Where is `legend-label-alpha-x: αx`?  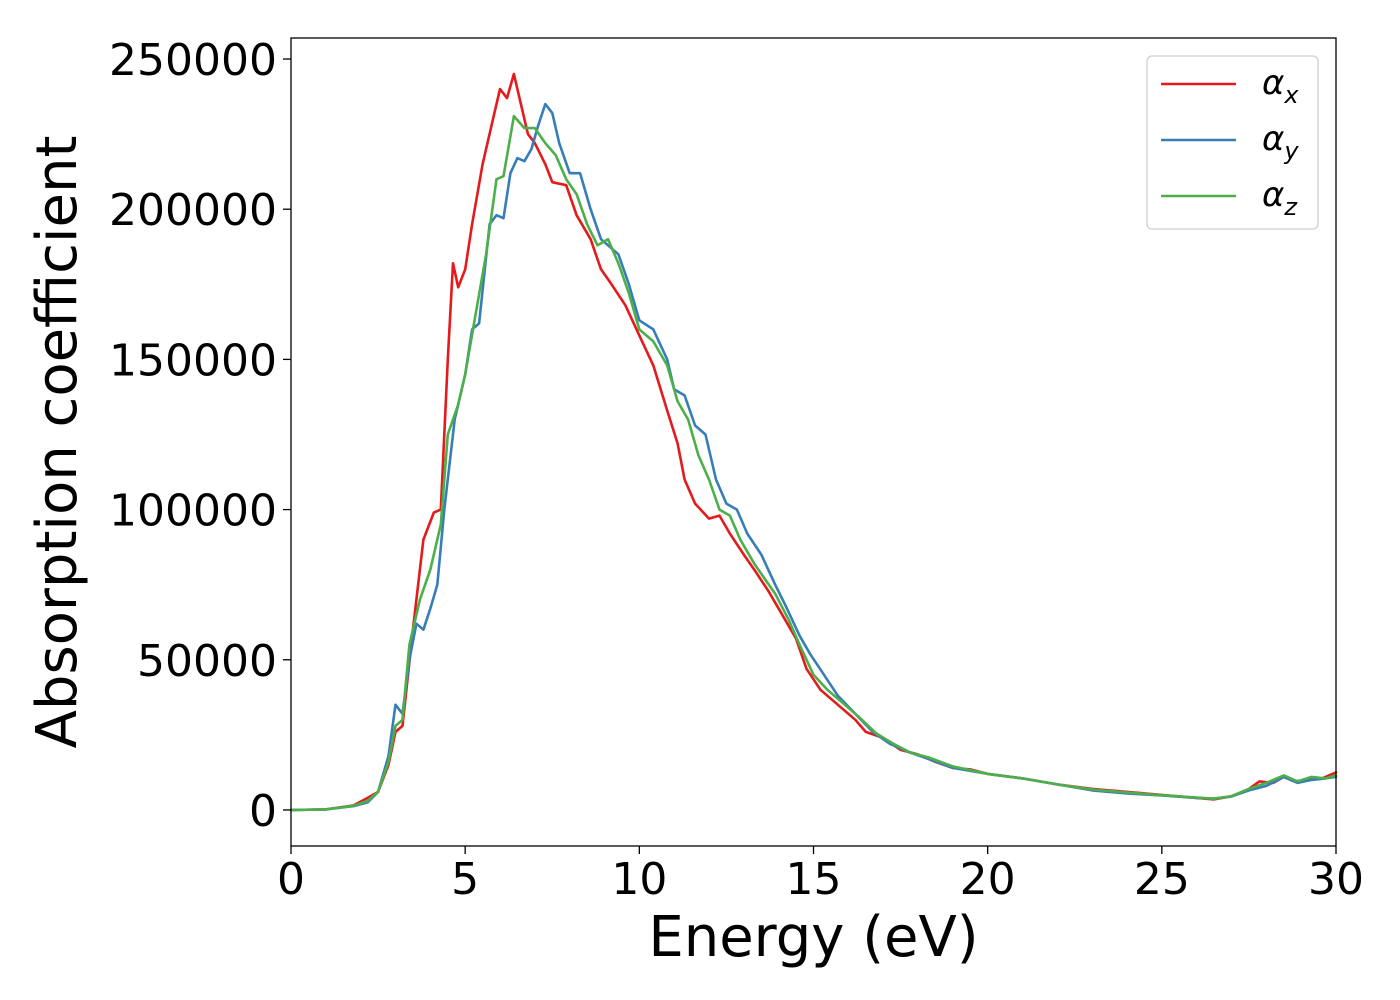 legend-label-alpha-x: αx is located at coordinates (1280, 86).